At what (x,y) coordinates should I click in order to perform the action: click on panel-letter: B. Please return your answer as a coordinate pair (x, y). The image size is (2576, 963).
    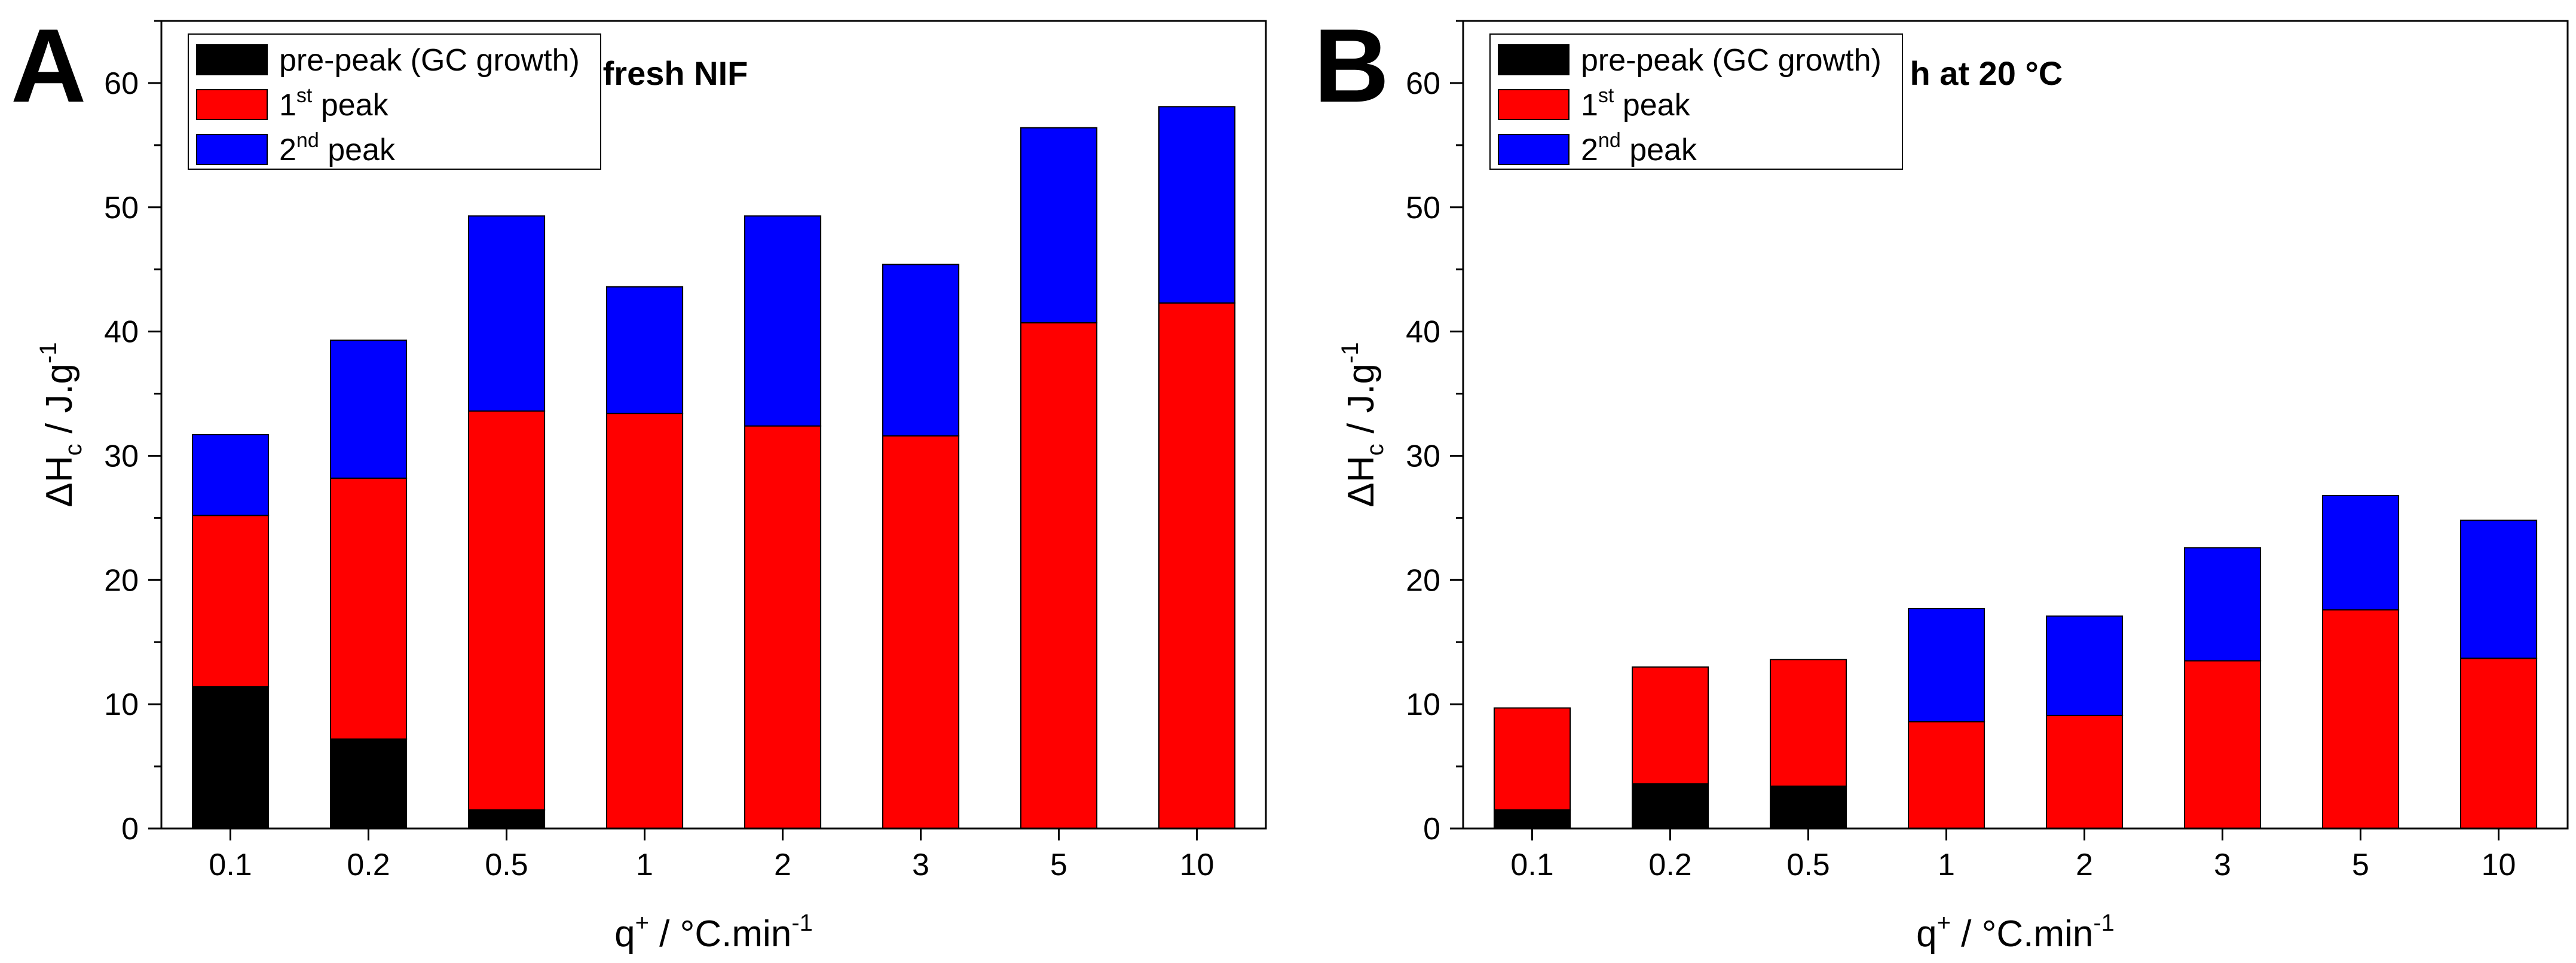
    Looking at the image, I should click on (1351, 66).